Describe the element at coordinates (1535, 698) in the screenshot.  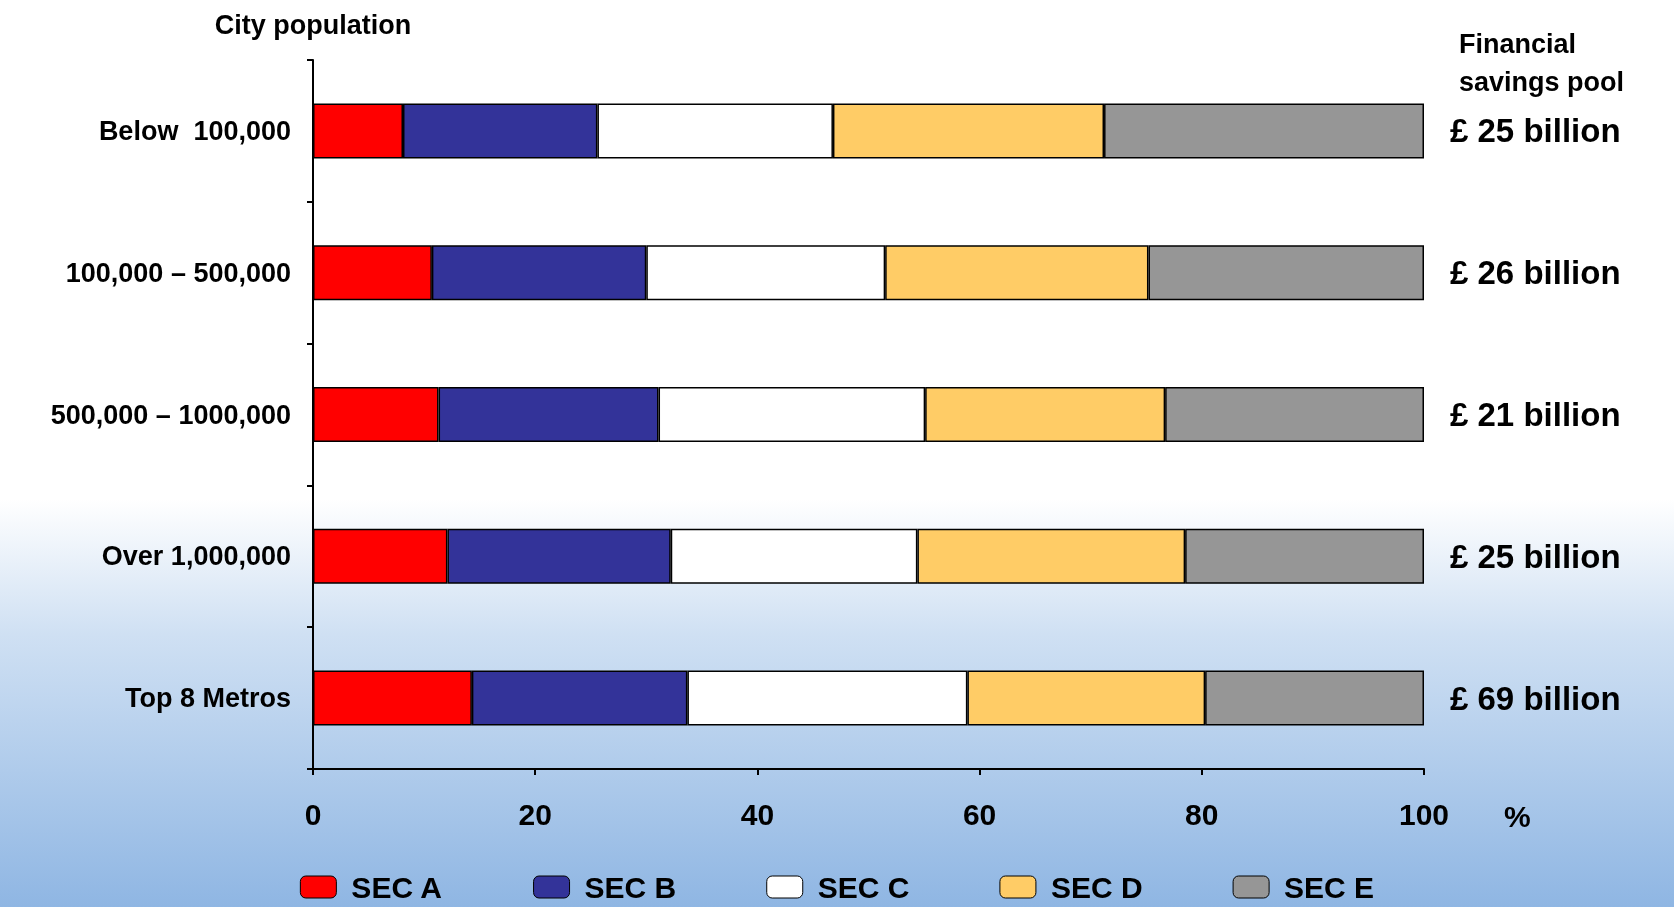
I see `text: £ 69 billion` at that location.